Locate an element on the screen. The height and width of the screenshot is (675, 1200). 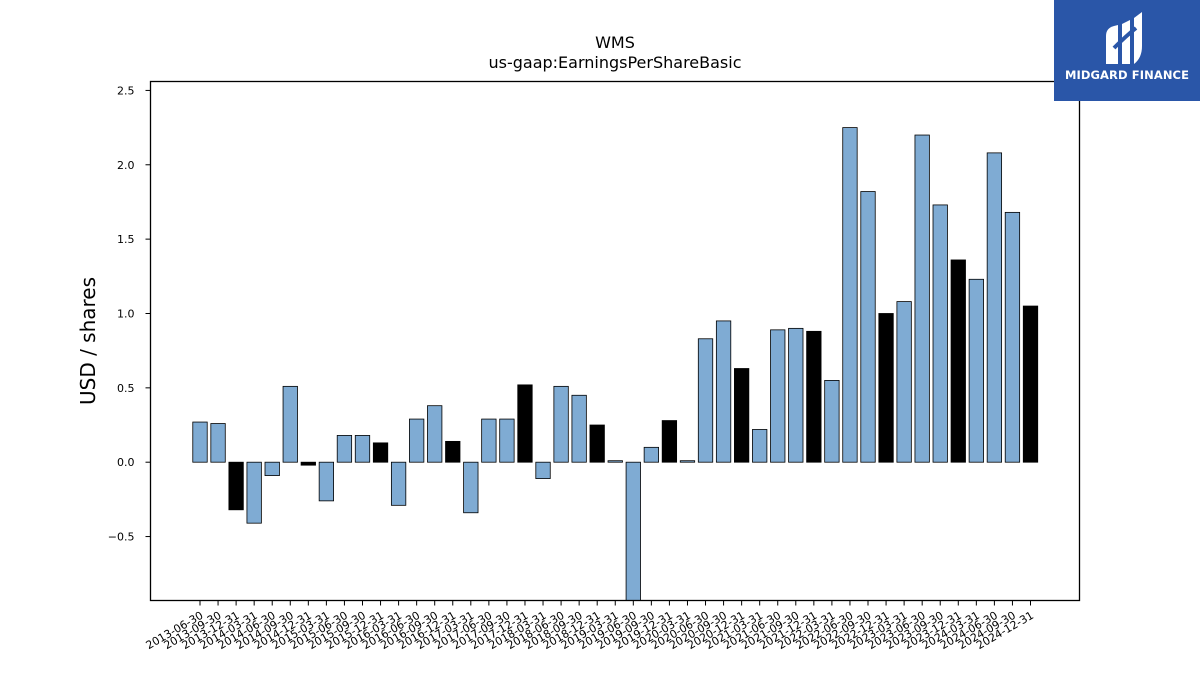
chart-subtitle: us-gaap:EarningsPerShareBasic is located at coordinates (614, 62).